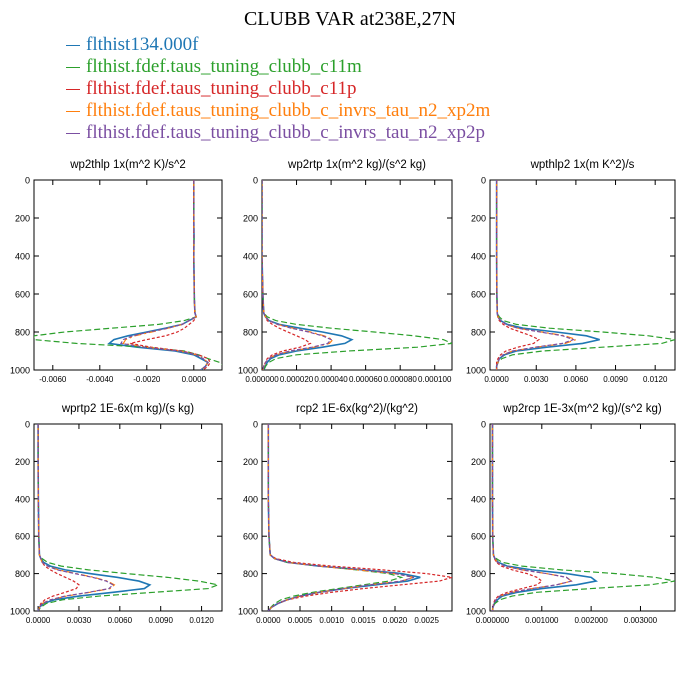 The image size is (700, 700). I want to click on x-tick-label: 0.0015, so click(363, 620).